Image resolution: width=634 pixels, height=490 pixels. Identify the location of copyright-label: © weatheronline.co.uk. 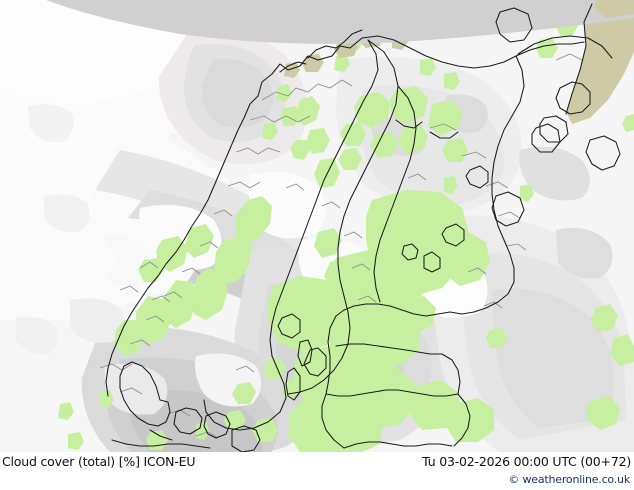
(569, 479).